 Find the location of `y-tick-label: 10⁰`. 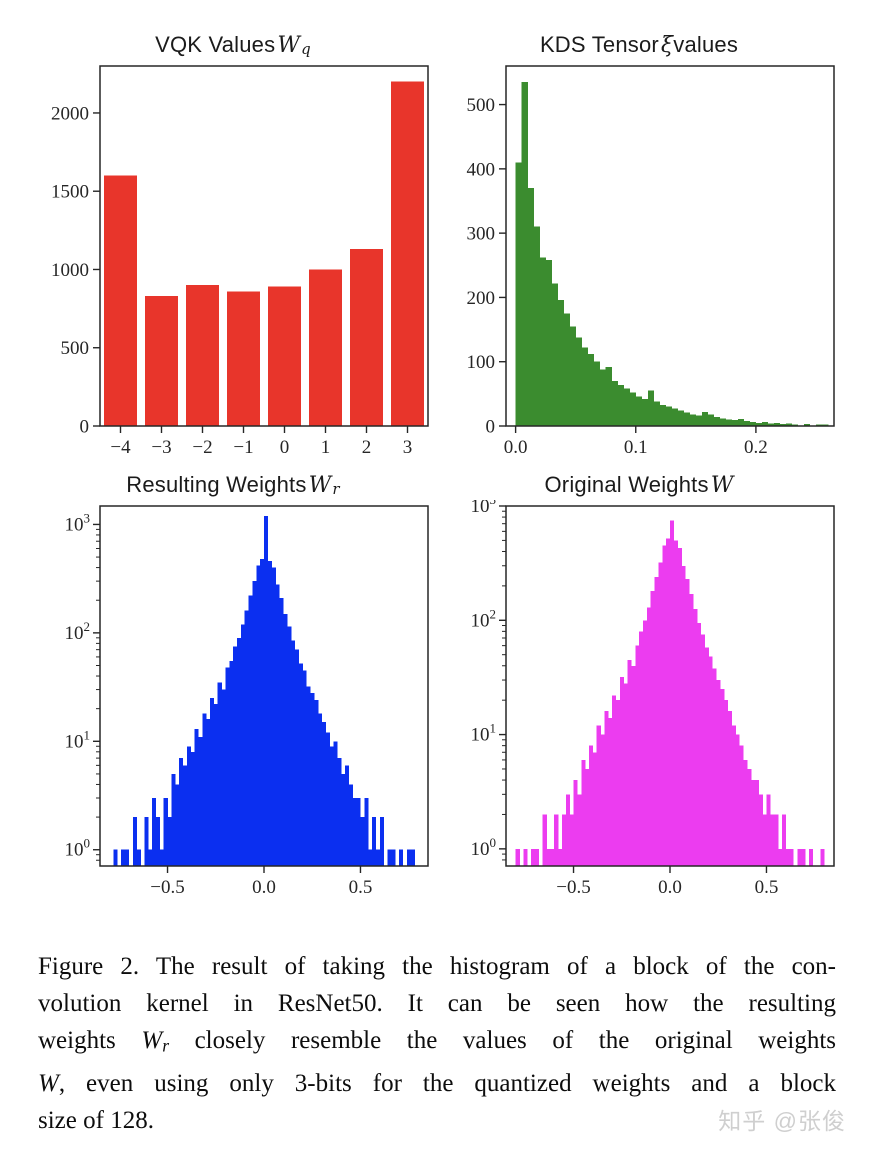

y-tick-label: 10⁰ is located at coordinates (484, 847).